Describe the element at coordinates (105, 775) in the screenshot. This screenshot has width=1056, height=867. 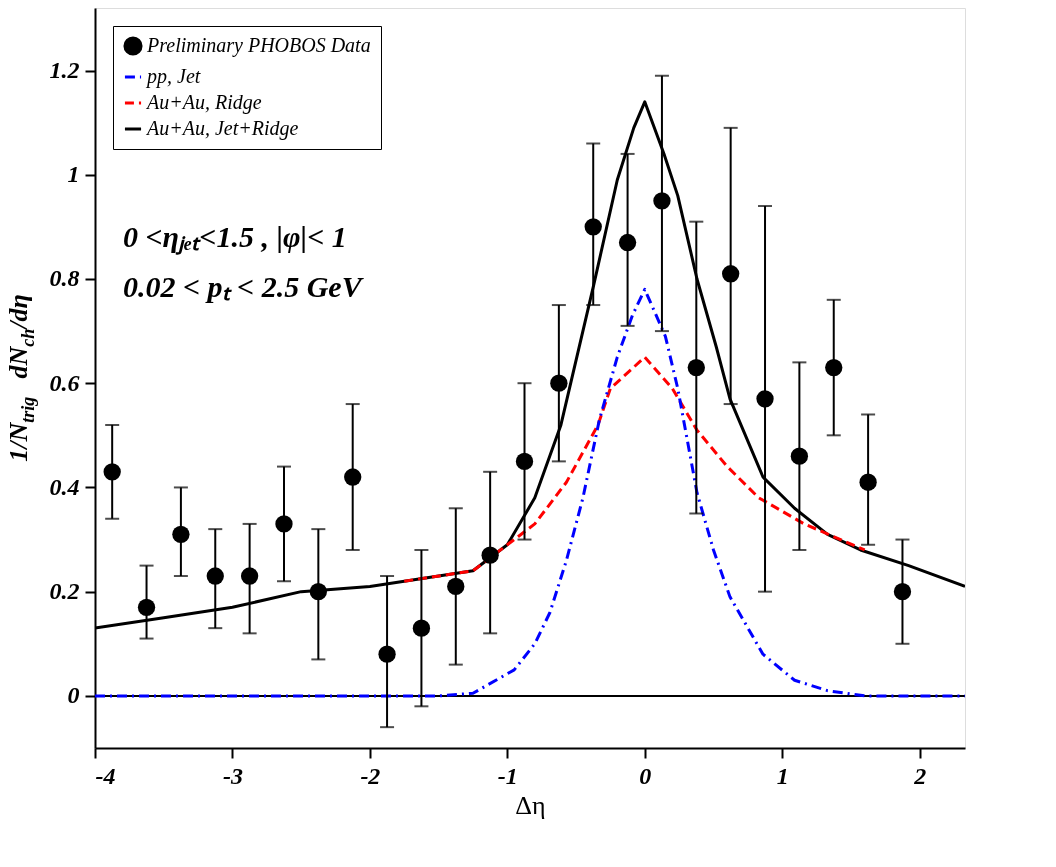
I see `x-tick-label: -4` at that location.